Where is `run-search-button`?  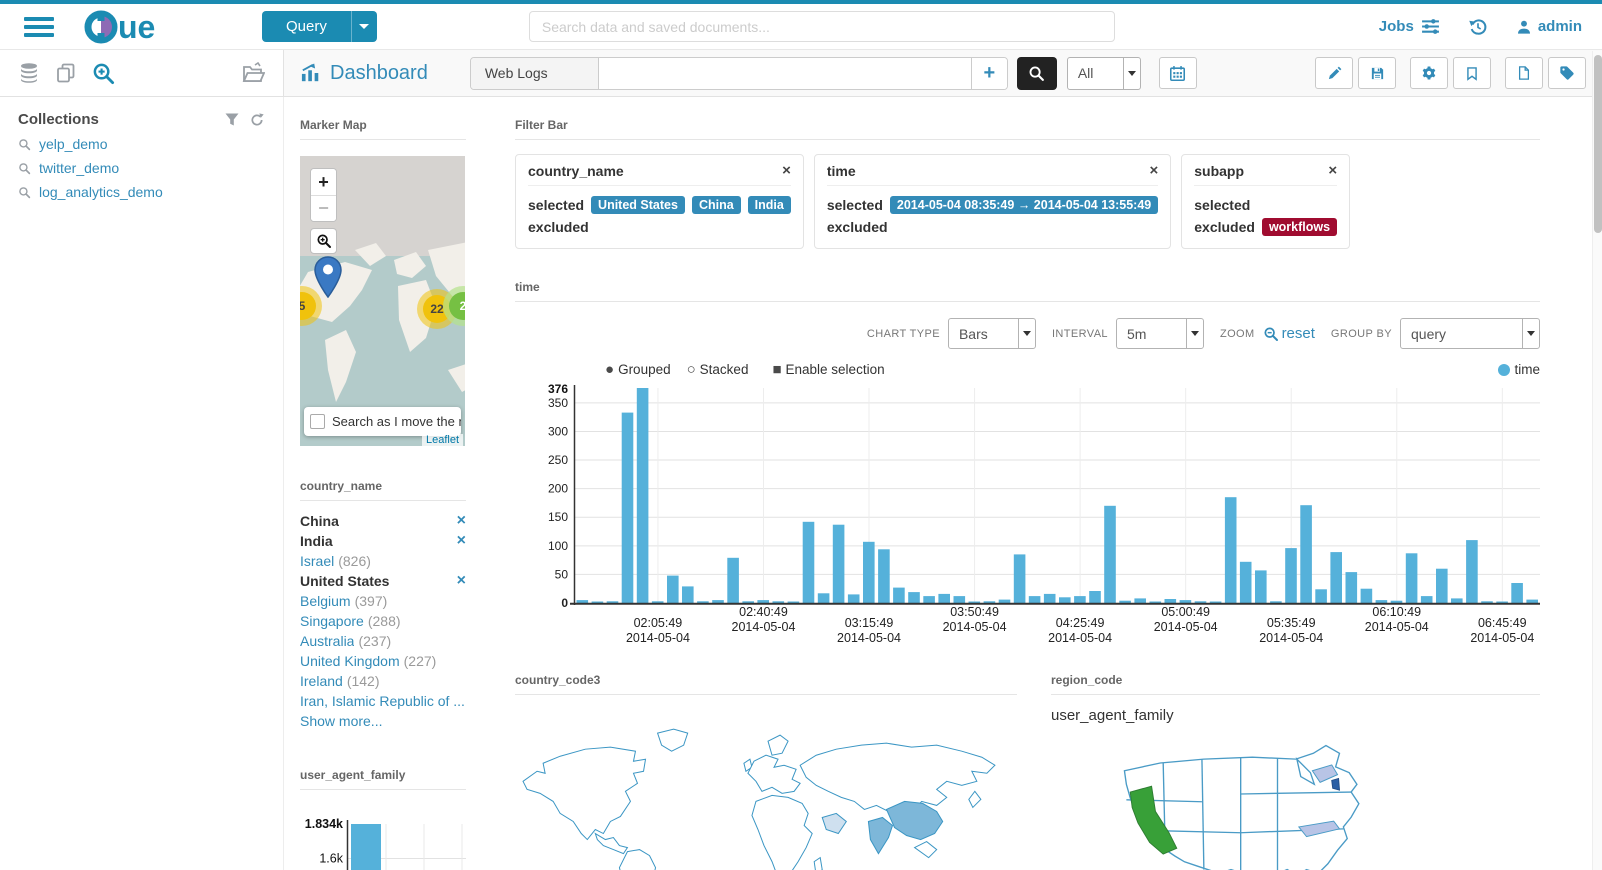
run-search-button is located at coordinates (1036, 73).